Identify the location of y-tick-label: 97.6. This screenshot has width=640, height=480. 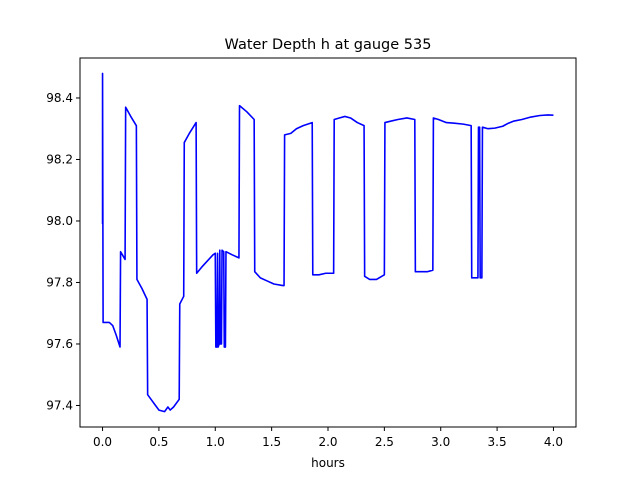
(59, 344).